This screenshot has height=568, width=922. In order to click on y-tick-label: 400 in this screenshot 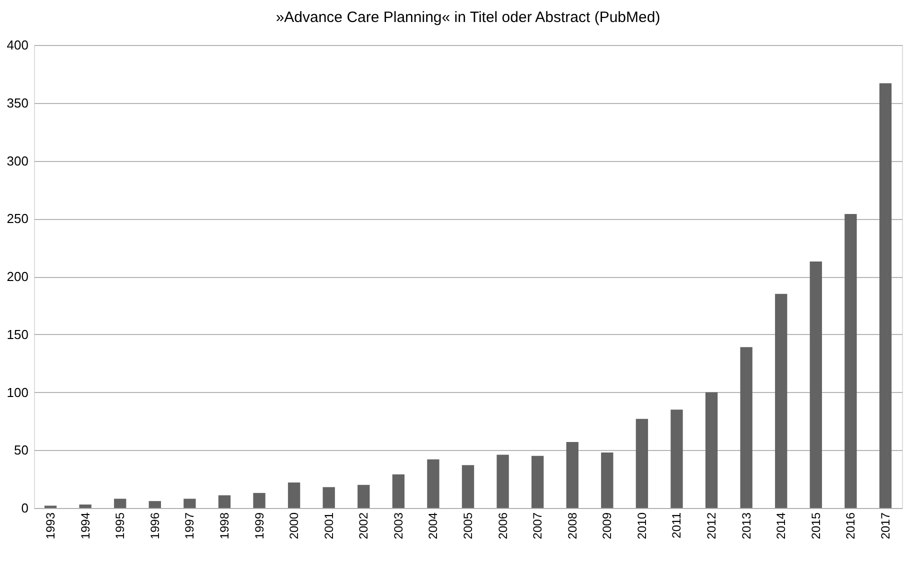, I will do `click(17, 45)`.